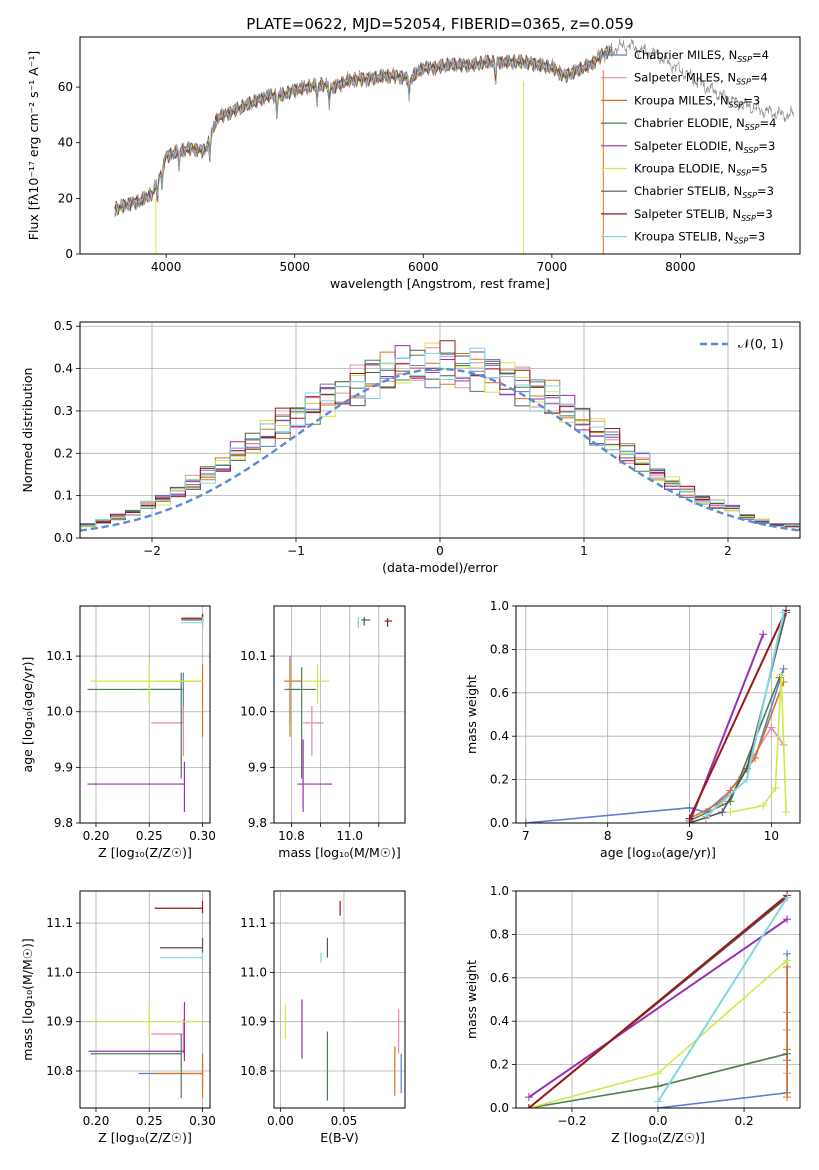 This screenshot has height=1170, width=819. What do you see at coordinates (65, 87) in the screenshot?
I see `y-tick-label: 60` at bounding box center [65, 87].